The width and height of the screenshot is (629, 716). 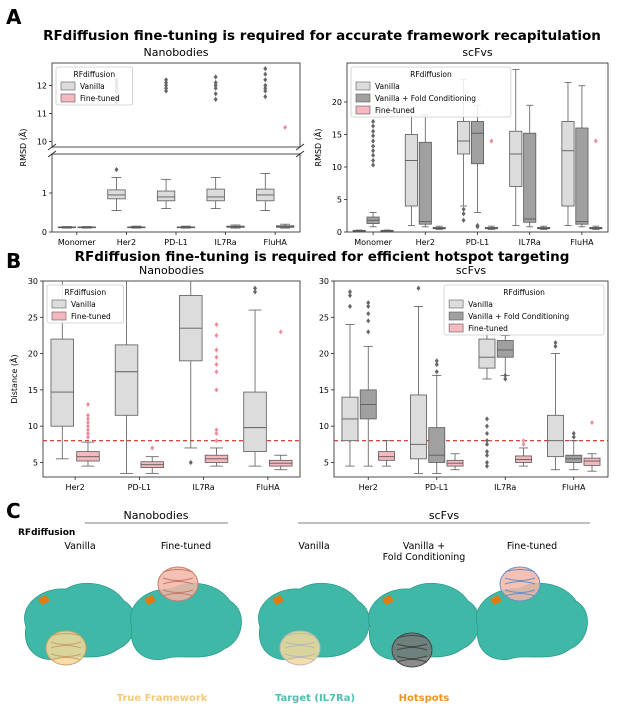 I want to click on box-FluHA-Fine-tuned, so click(x=596, y=184).